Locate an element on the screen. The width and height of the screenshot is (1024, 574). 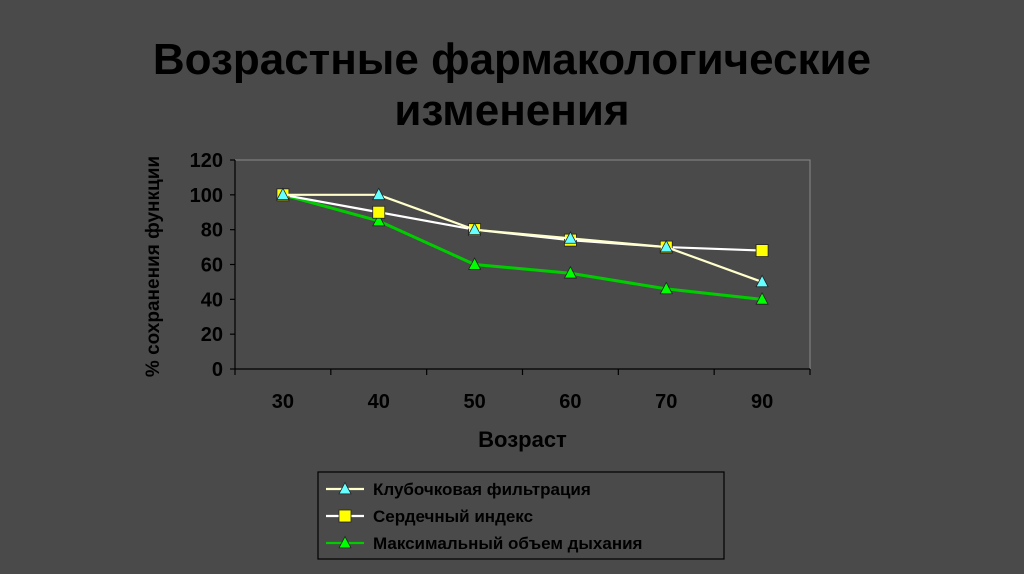
slide-title-line-2: изменения is located at coordinates (512, 110).